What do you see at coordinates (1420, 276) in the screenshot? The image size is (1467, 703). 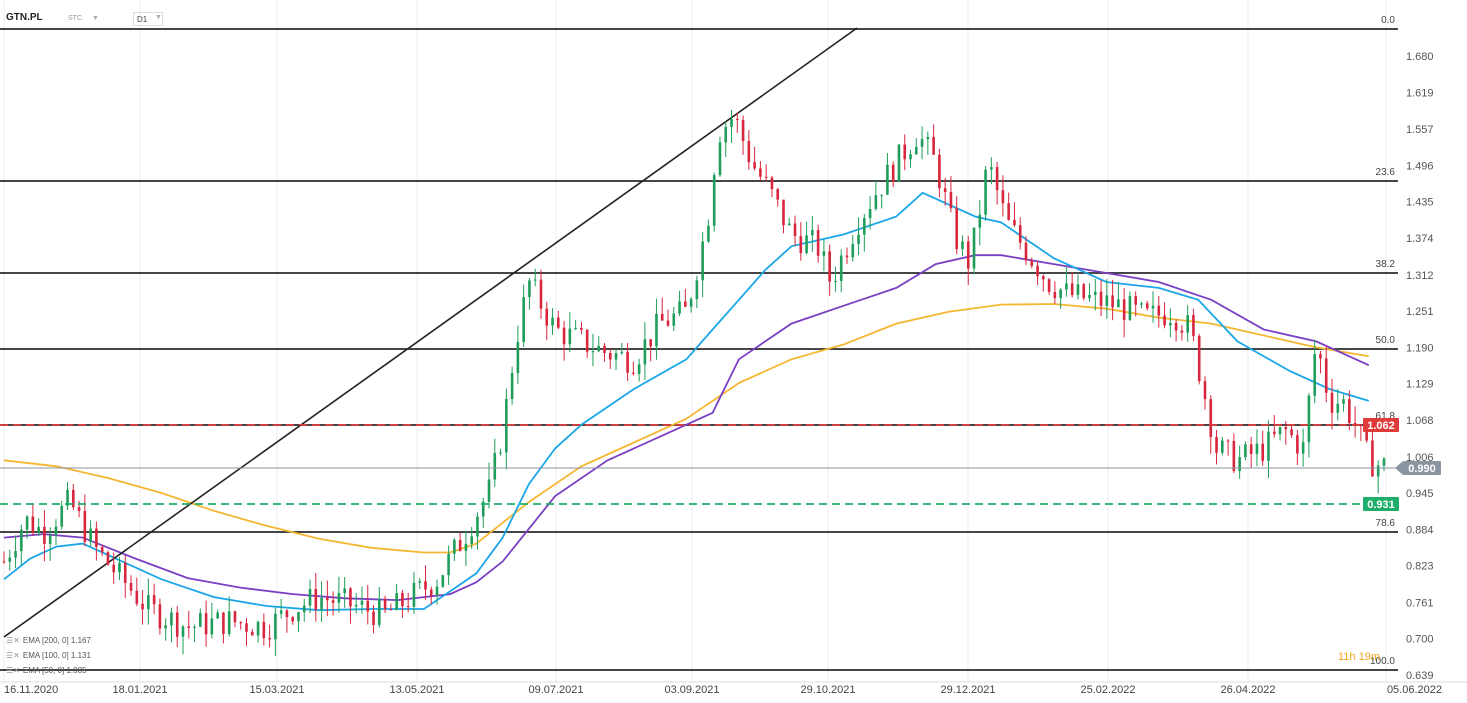 I see `y-tick-label: 1.312` at bounding box center [1420, 276].